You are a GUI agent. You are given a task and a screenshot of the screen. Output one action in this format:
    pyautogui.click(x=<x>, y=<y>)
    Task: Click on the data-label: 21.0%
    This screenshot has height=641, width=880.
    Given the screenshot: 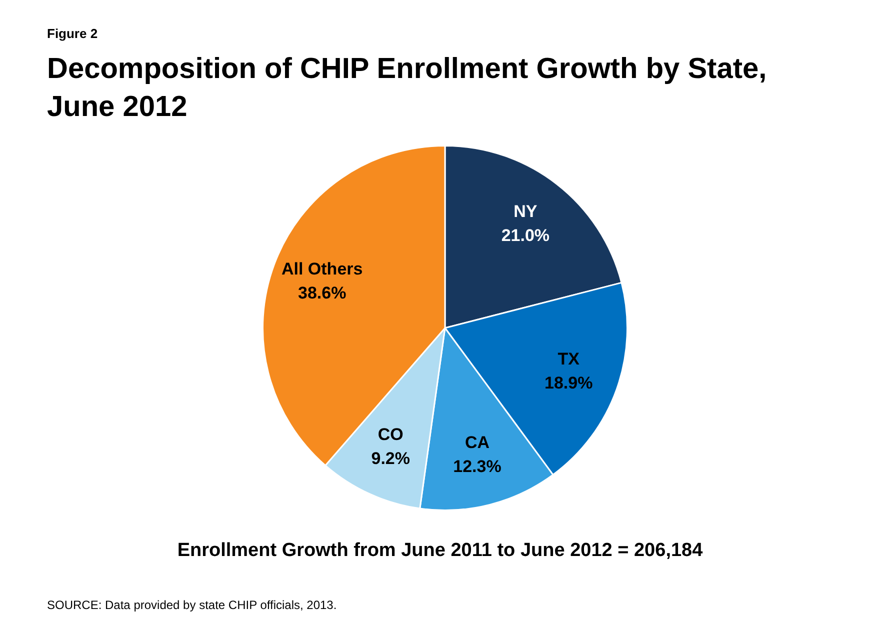 What is the action you would take?
    pyautogui.click(x=525, y=236)
    